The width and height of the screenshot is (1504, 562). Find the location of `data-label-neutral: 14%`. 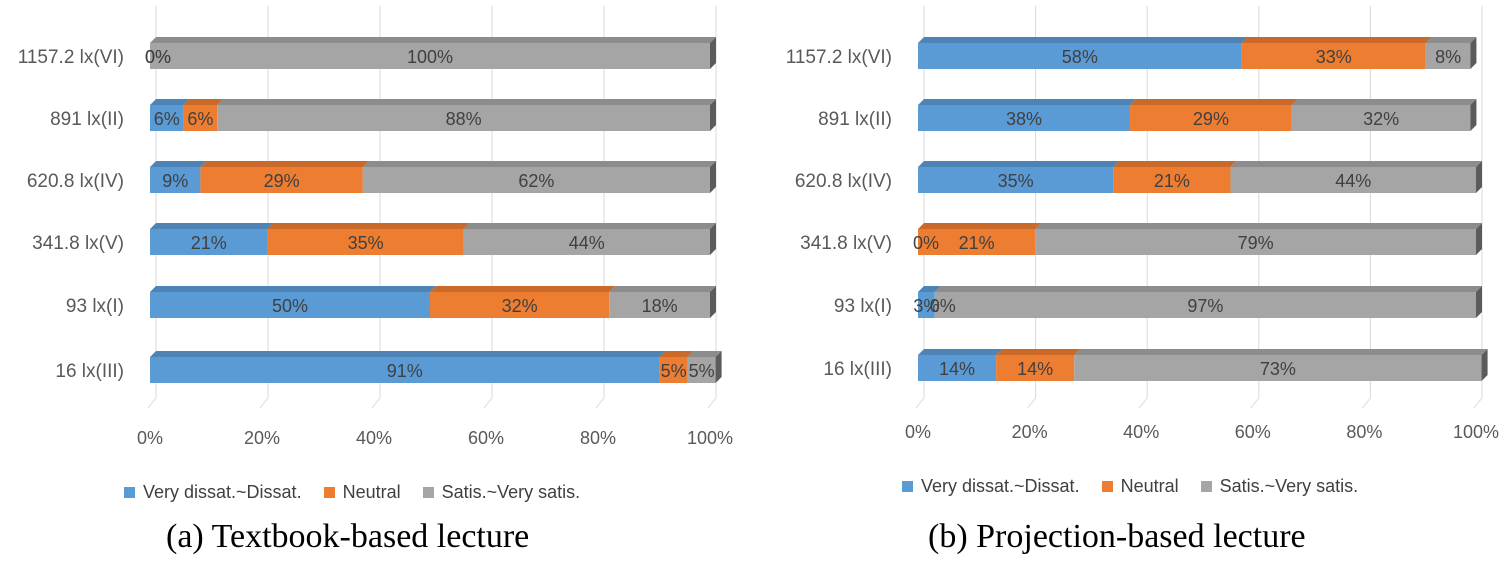

data-label-neutral: 14% is located at coordinates (1035, 369).